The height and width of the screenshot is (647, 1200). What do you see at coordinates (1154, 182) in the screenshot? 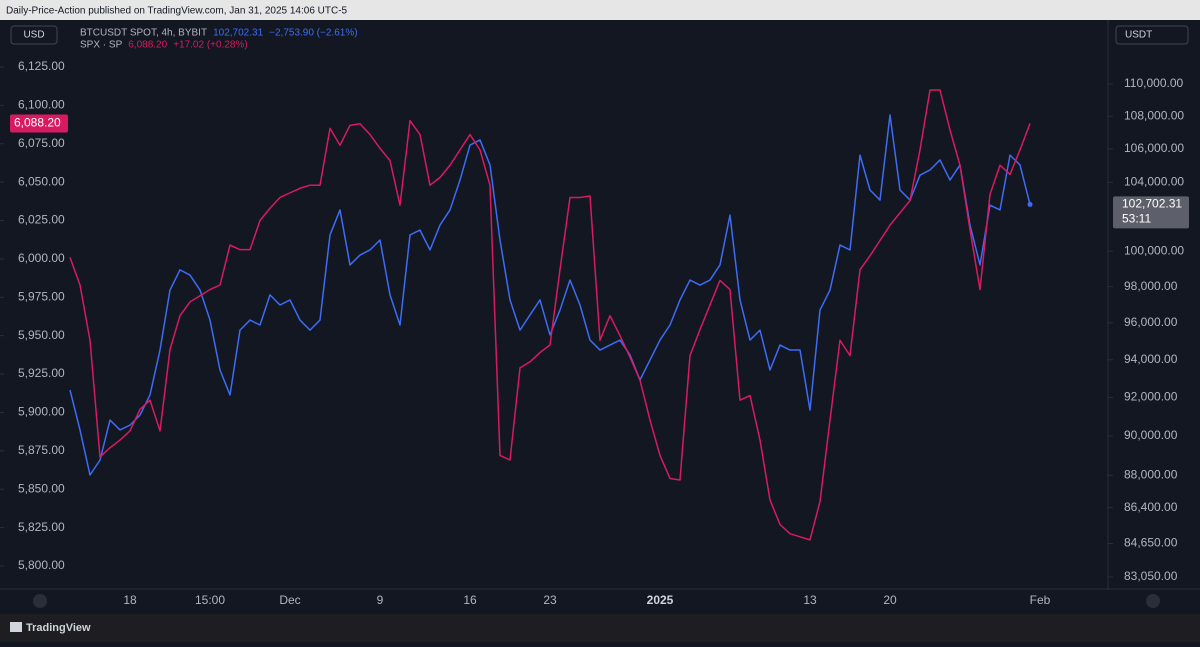
I see `y2-tick-label: 104,000.00` at bounding box center [1154, 182].